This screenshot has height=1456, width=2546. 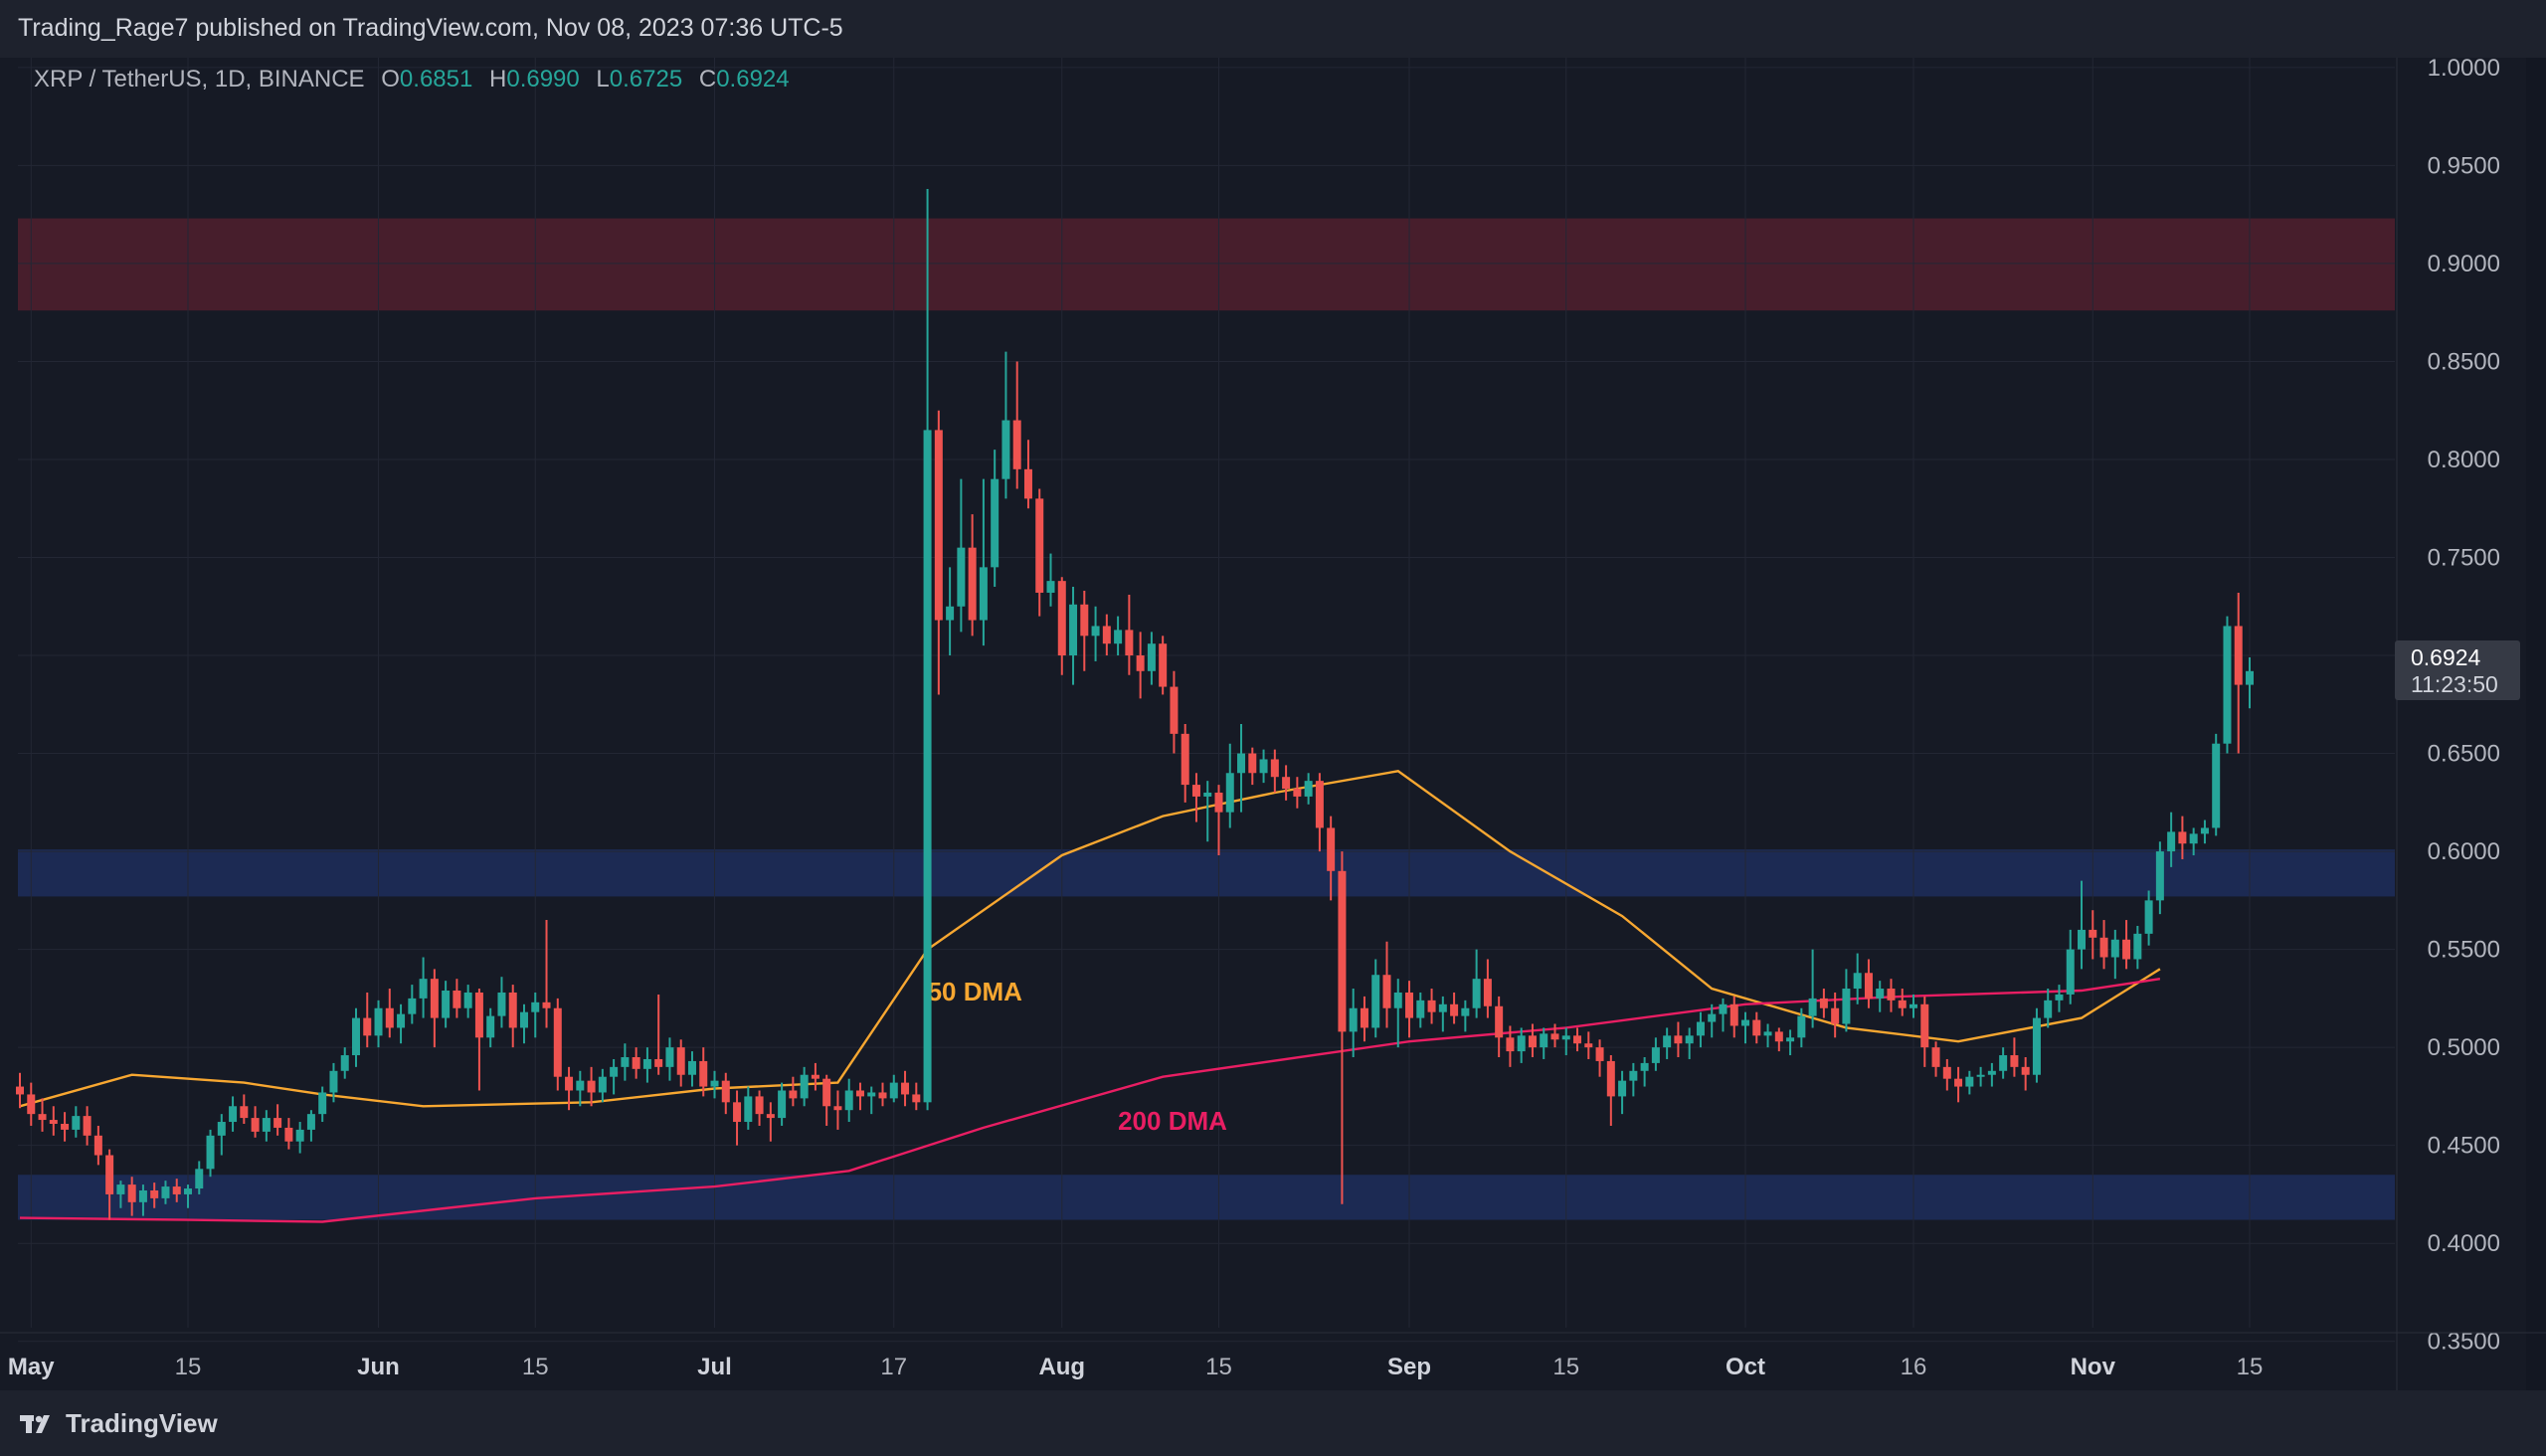 I want to click on x-tick-label: Oct, so click(x=1745, y=1367).